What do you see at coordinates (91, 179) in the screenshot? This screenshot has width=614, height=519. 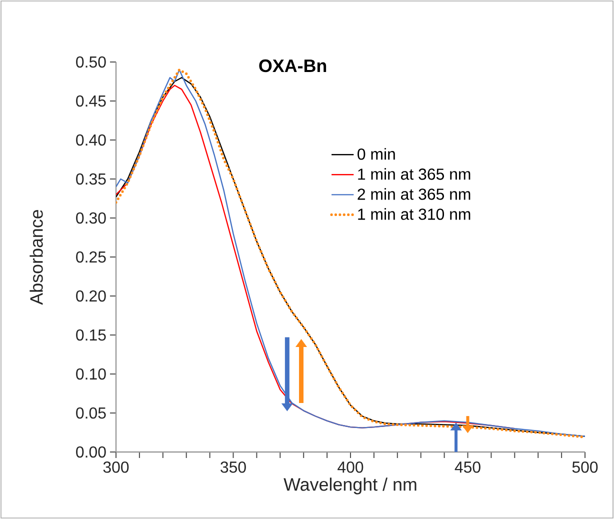 I see `y-tick-label: 0.35` at bounding box center [91, 179].